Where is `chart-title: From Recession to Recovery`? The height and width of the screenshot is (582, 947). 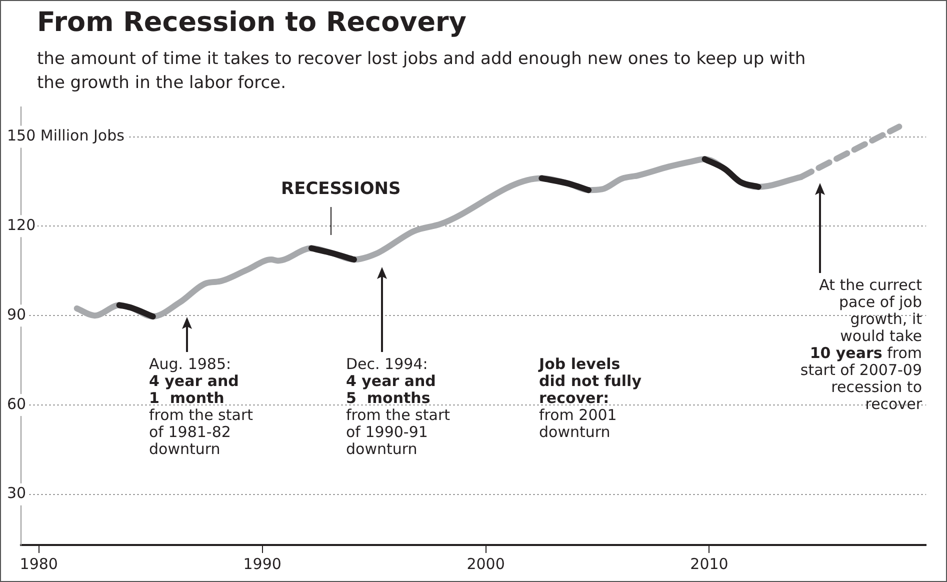 chart-title: From Recession to Recovery is located at coordinates (251, 22).